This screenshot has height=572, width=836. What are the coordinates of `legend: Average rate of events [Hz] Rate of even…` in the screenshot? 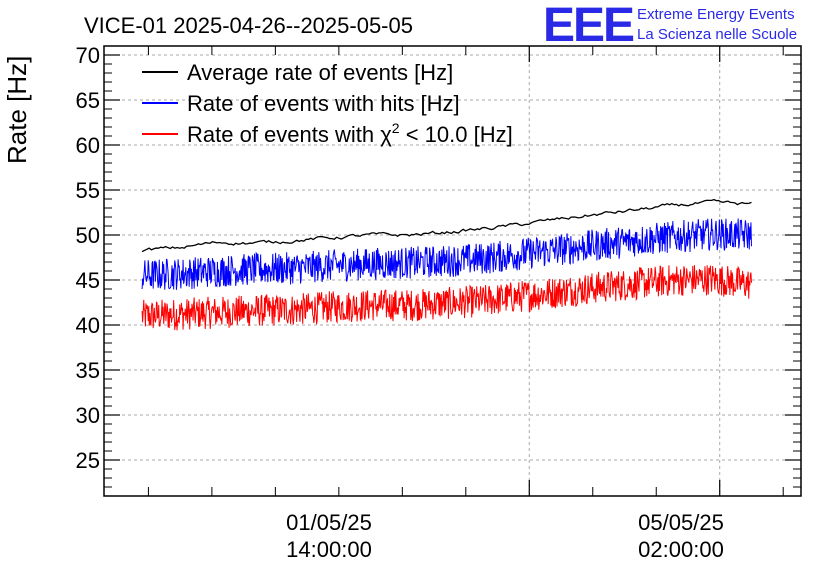 It's located at (327, 103).